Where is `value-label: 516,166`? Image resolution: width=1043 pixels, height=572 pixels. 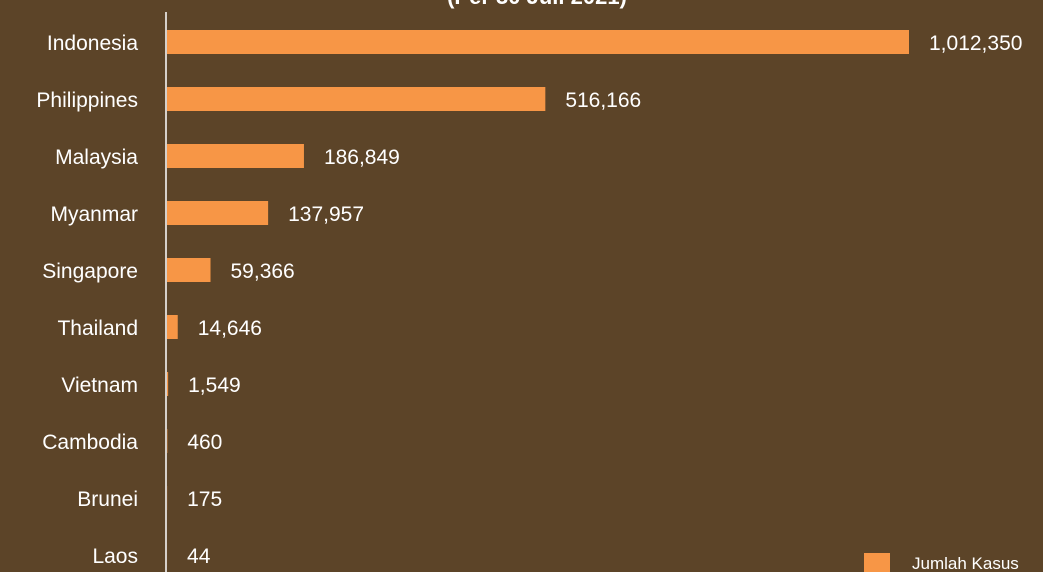 value-label: 516,166 is located at coordinates (603, 100).